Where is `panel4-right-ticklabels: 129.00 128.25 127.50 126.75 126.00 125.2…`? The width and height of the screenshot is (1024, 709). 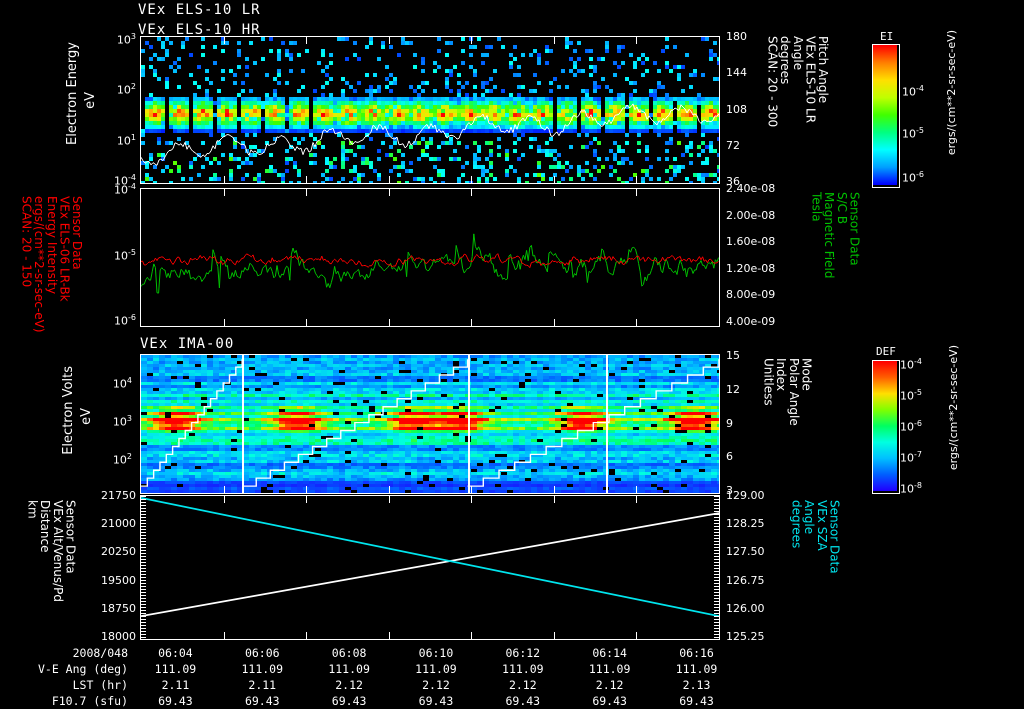 panel4-right-ticklabels: 129.00 128.25 127.50 126.75 126.00 125.2… is located at coordinates (754, 566).